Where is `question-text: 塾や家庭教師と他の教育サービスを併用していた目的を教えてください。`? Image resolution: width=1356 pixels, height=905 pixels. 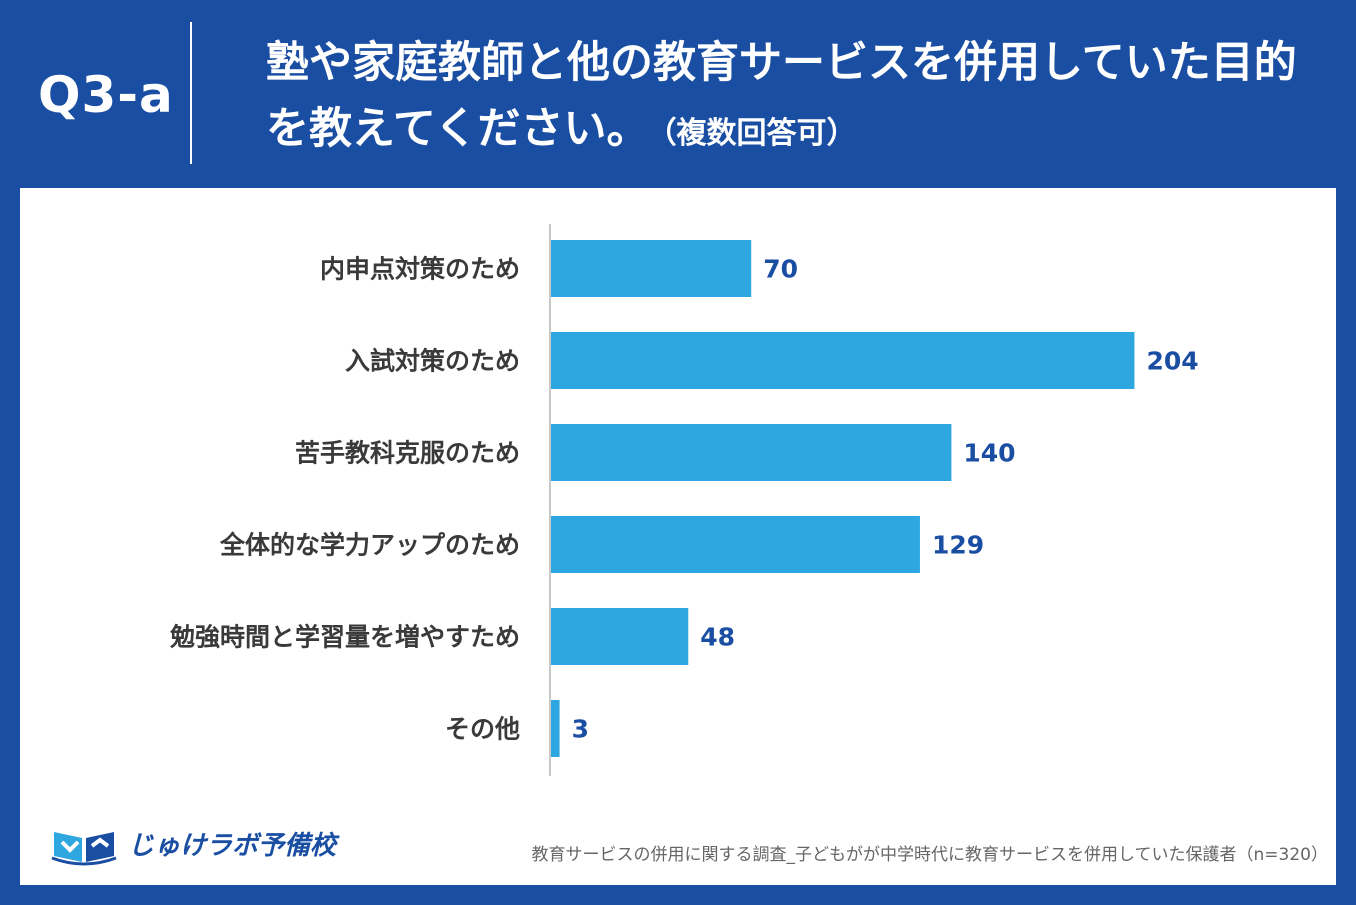
question-text: 塾や家庭教師と他の教育サービスを併用していた目的を教えてください。 is located at coordinates (781, 96).